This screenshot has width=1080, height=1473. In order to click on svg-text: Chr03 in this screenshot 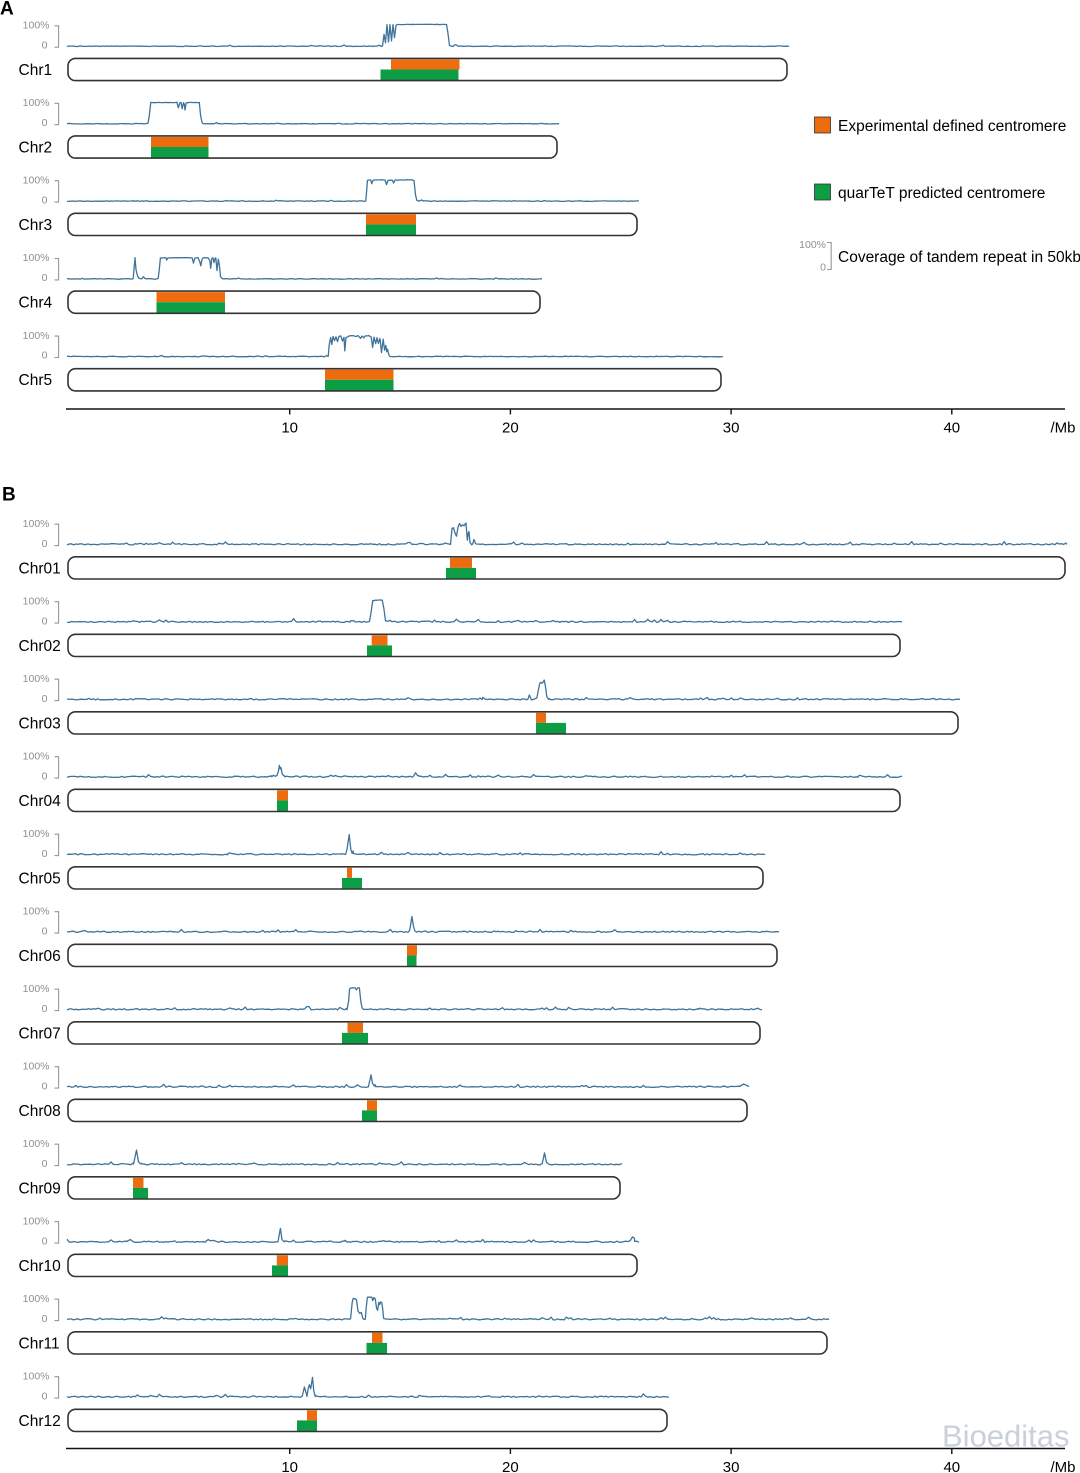, I will do `click(40, 723)`.